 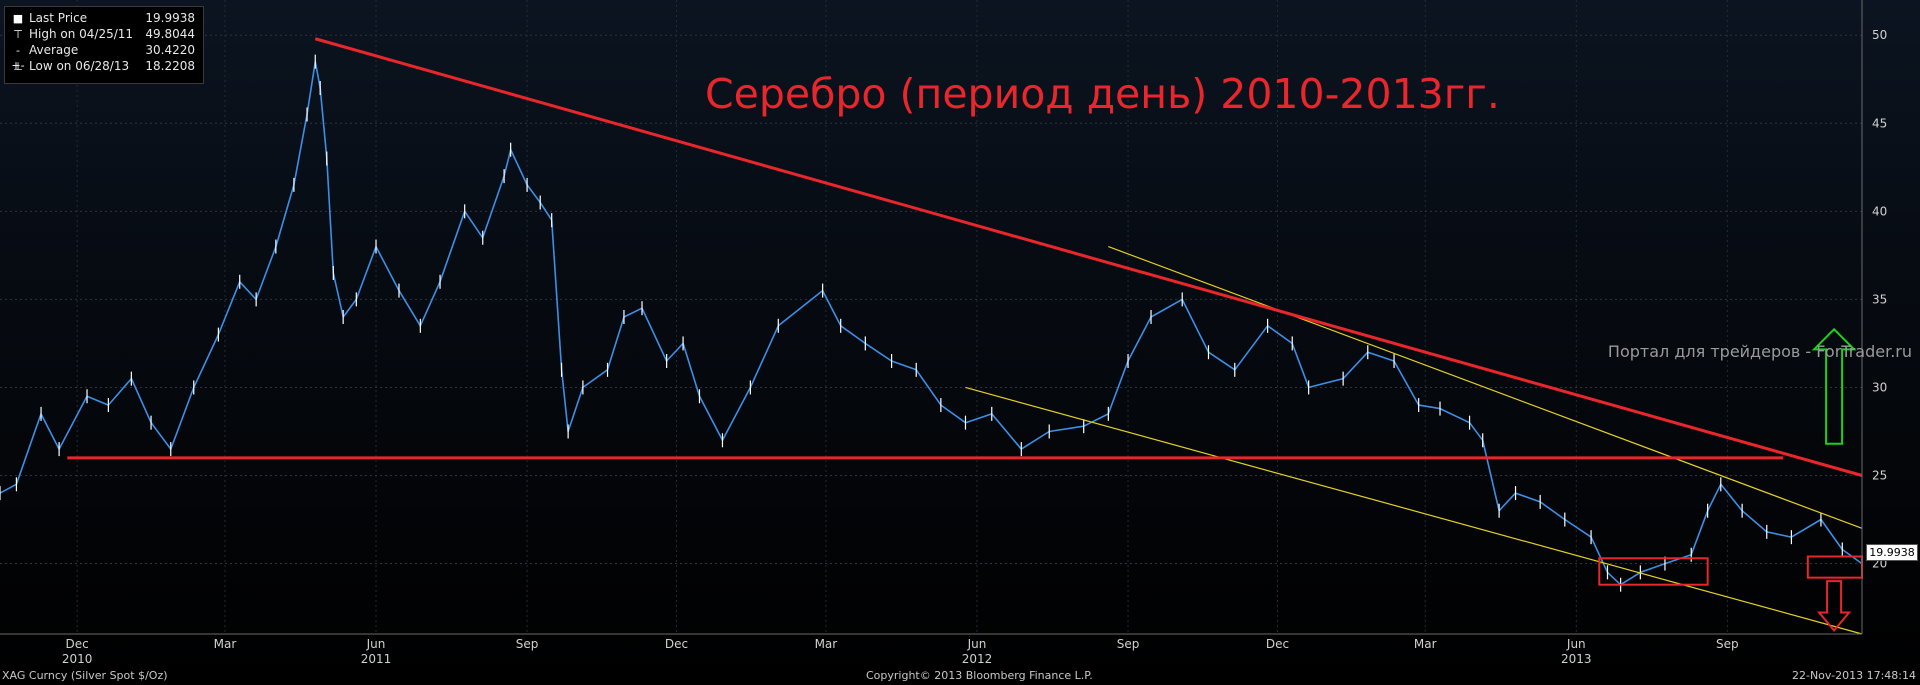 I want to click on footer-copyright: Copyright© 2013 Bloomberg Finance L.P., so click(x=979, y=675).